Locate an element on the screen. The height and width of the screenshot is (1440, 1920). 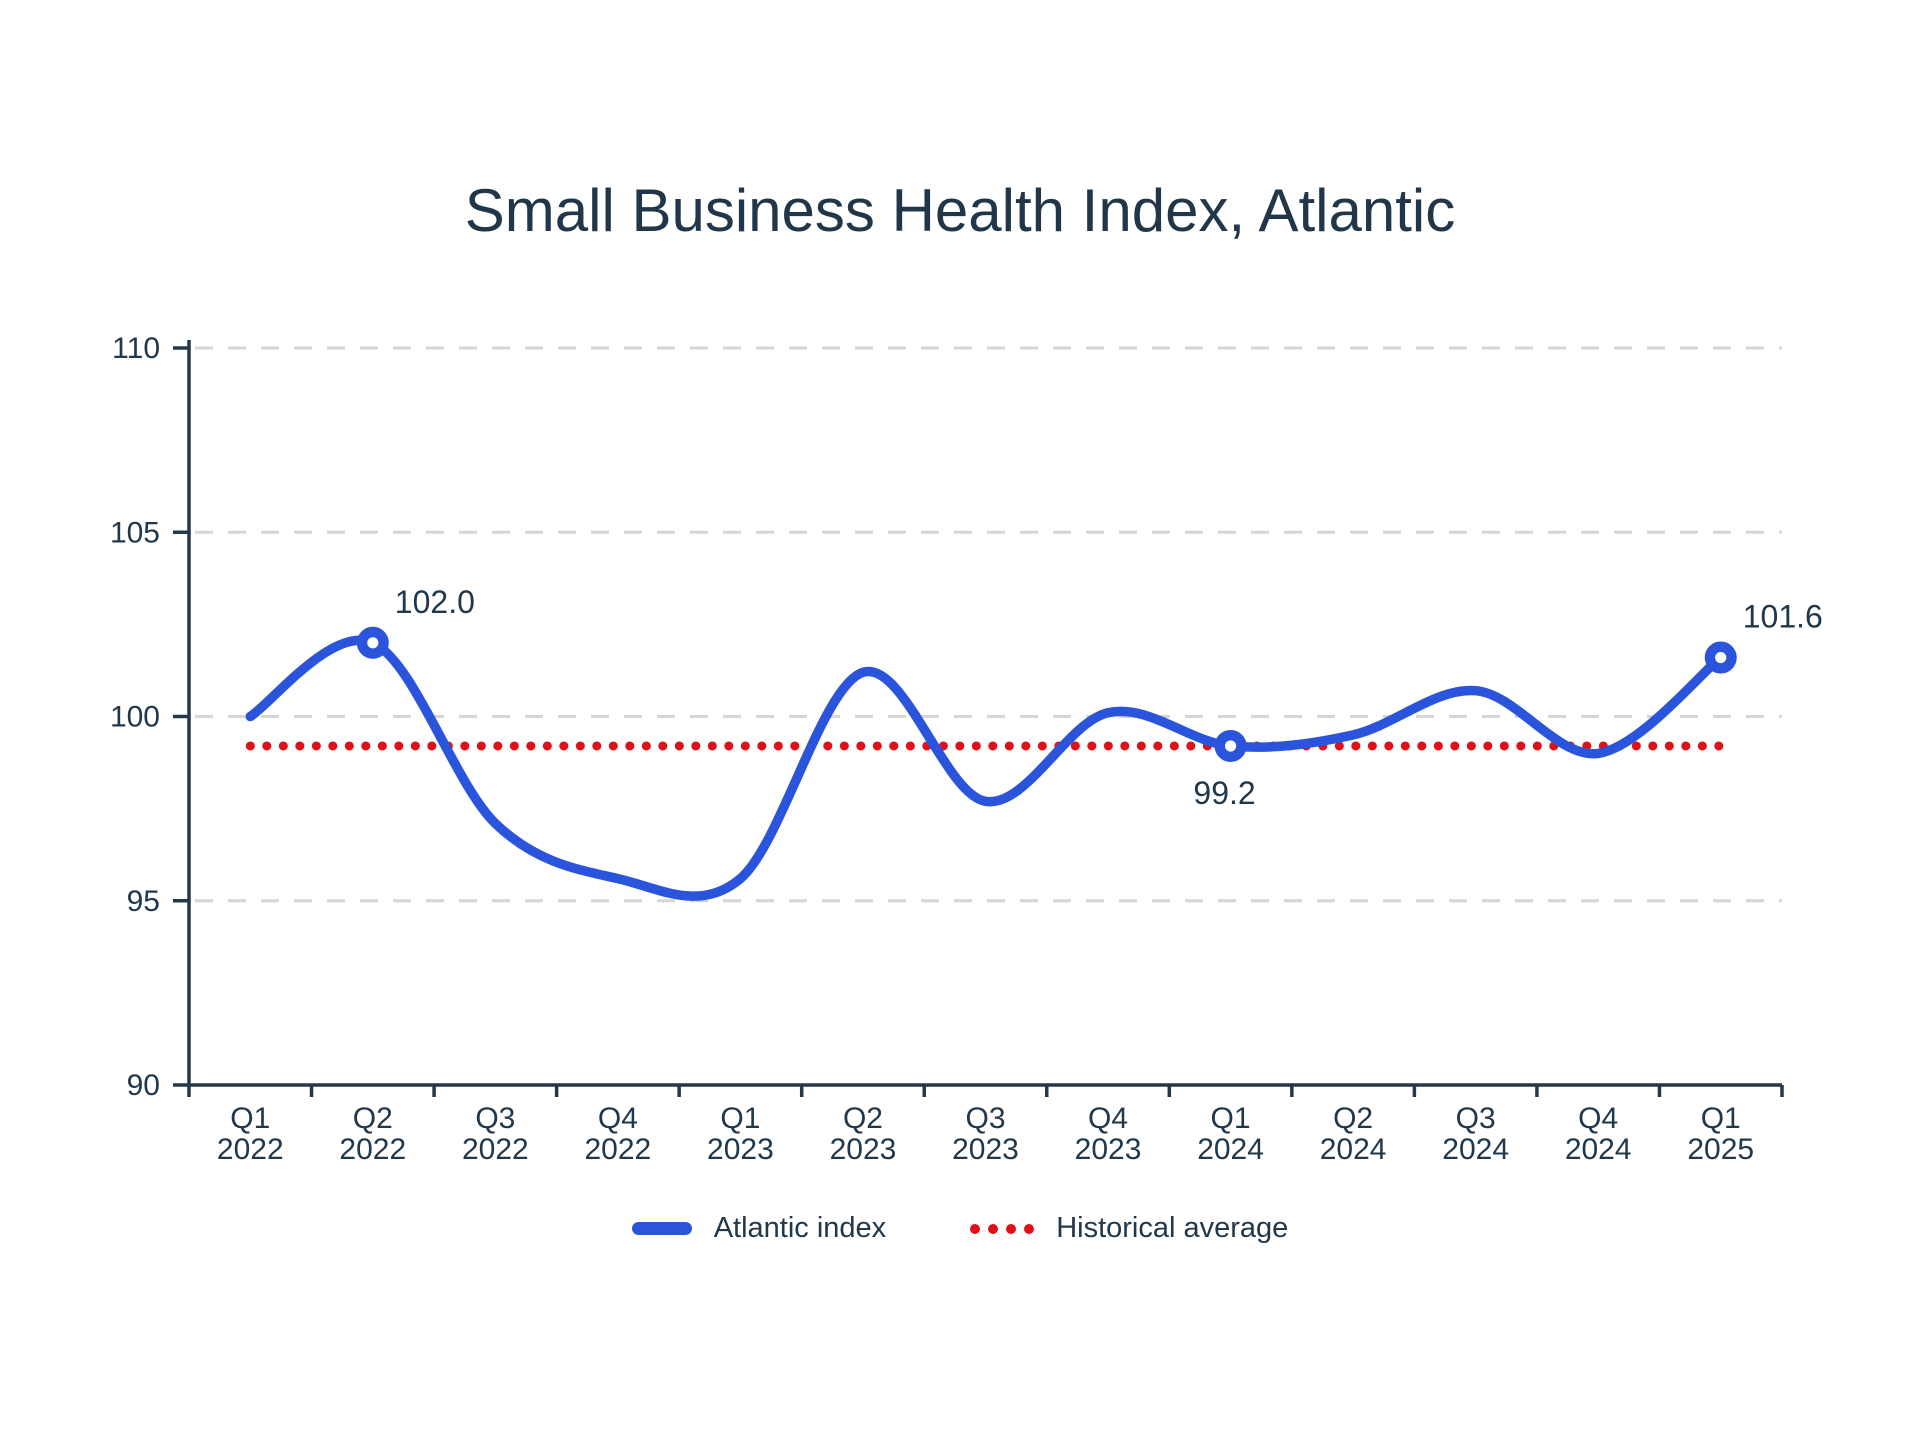
data-point-markers is located at coordinates (1046, 694).